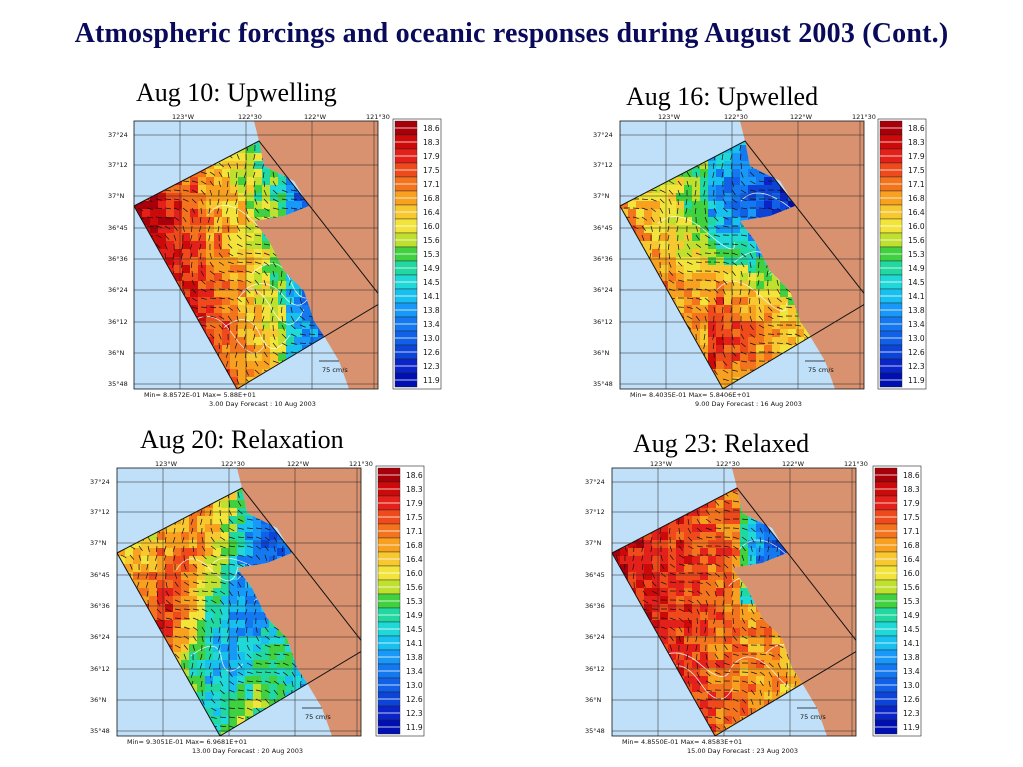 The height and width of the screenshot is (767, 1023). I want to click on panel-aug-23: Aug 23: Relaxed, so click(745, 595).